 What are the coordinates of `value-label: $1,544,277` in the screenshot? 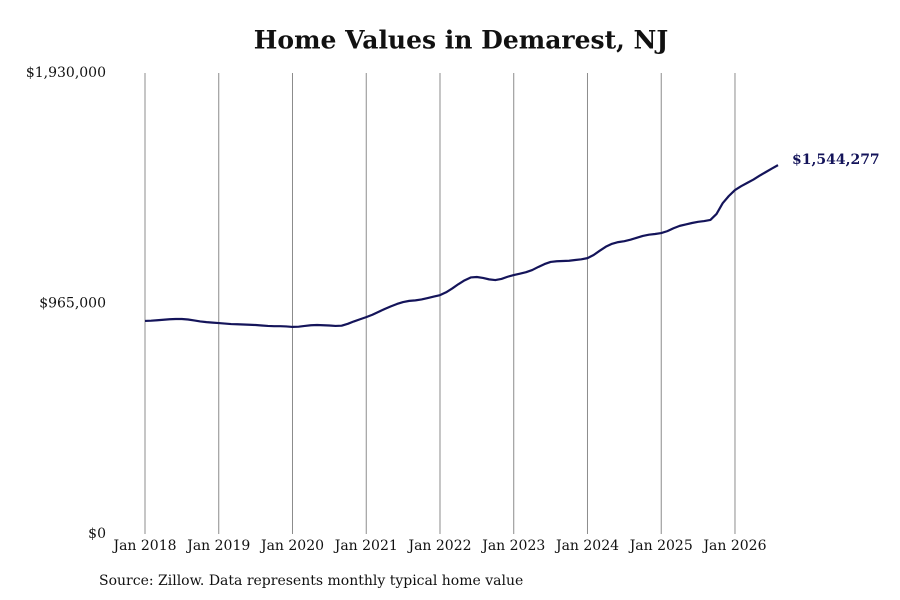 It's located at (836, 160).